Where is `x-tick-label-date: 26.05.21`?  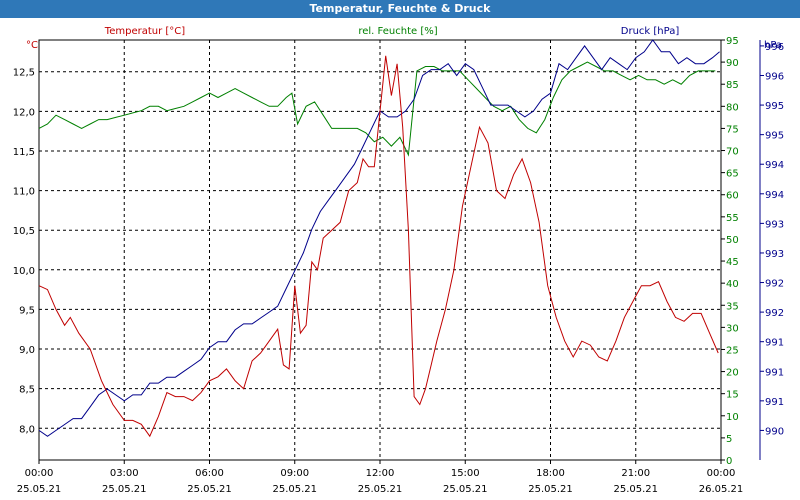
x-tick-label-date: 26.05.21 is located at coordinates (721, 489).